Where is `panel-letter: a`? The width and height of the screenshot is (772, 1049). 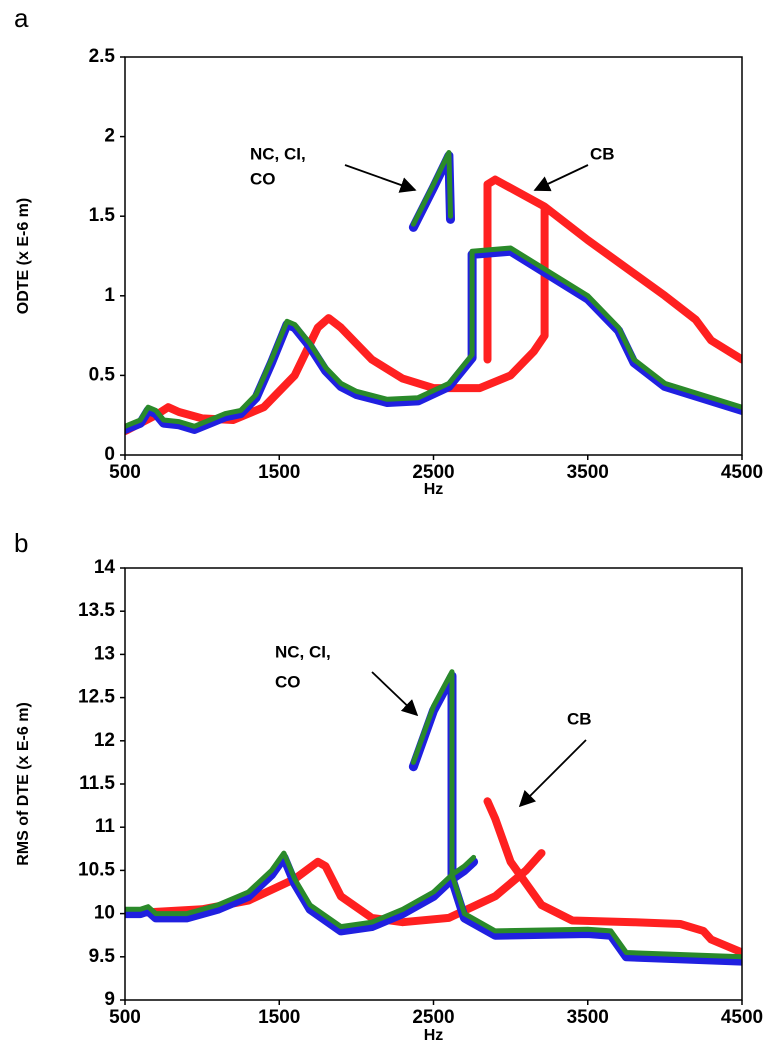
panel-letter: a is located at coordinates (21, 18).